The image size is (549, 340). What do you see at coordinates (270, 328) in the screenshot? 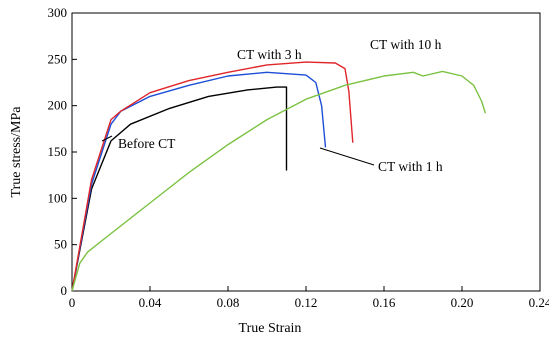
I see `x-axis-title: True Strain` at bounding box center [270, 328].